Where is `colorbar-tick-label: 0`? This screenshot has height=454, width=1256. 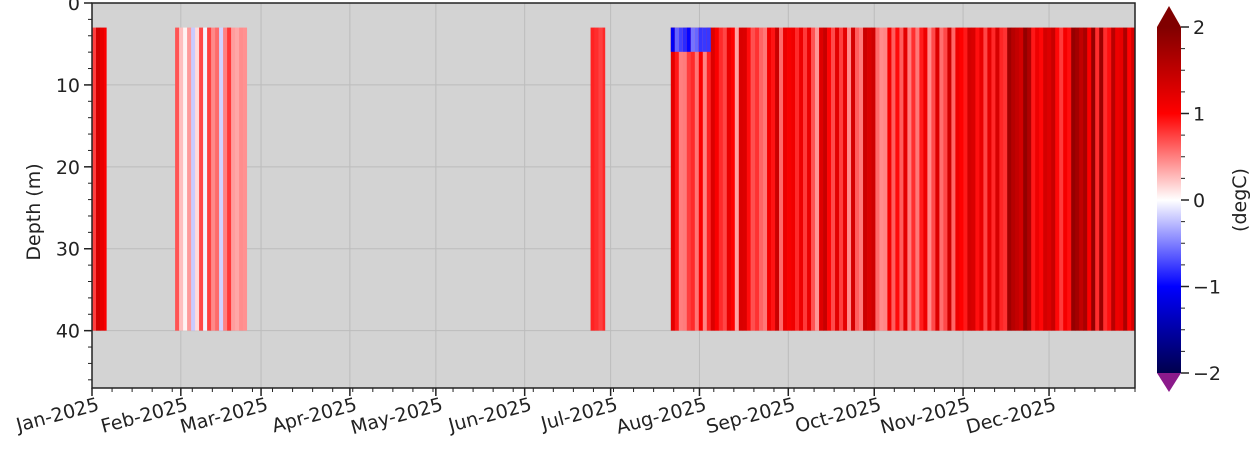
colorbar-tick-label: 0 is located at coordinates (1199, 201).